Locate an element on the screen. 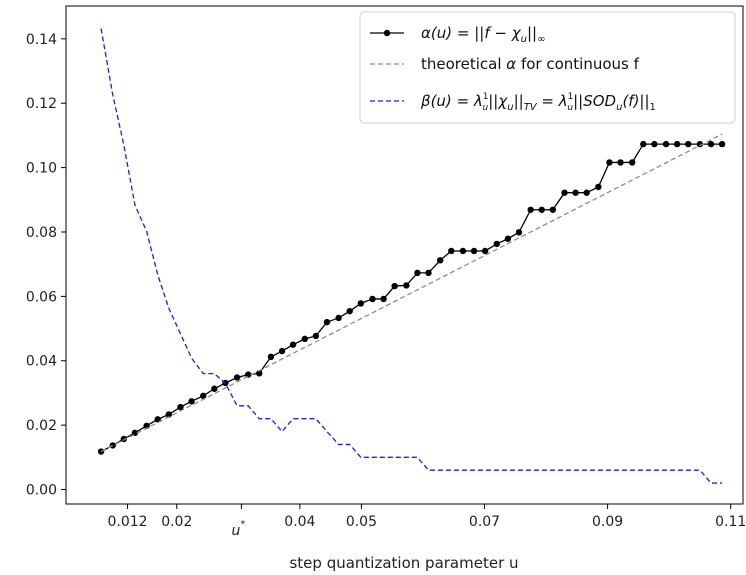 Image resolution: width=746 pixels, height=575 pixels. y-tick-label: 0.12 is located at coordinates (41, 104).